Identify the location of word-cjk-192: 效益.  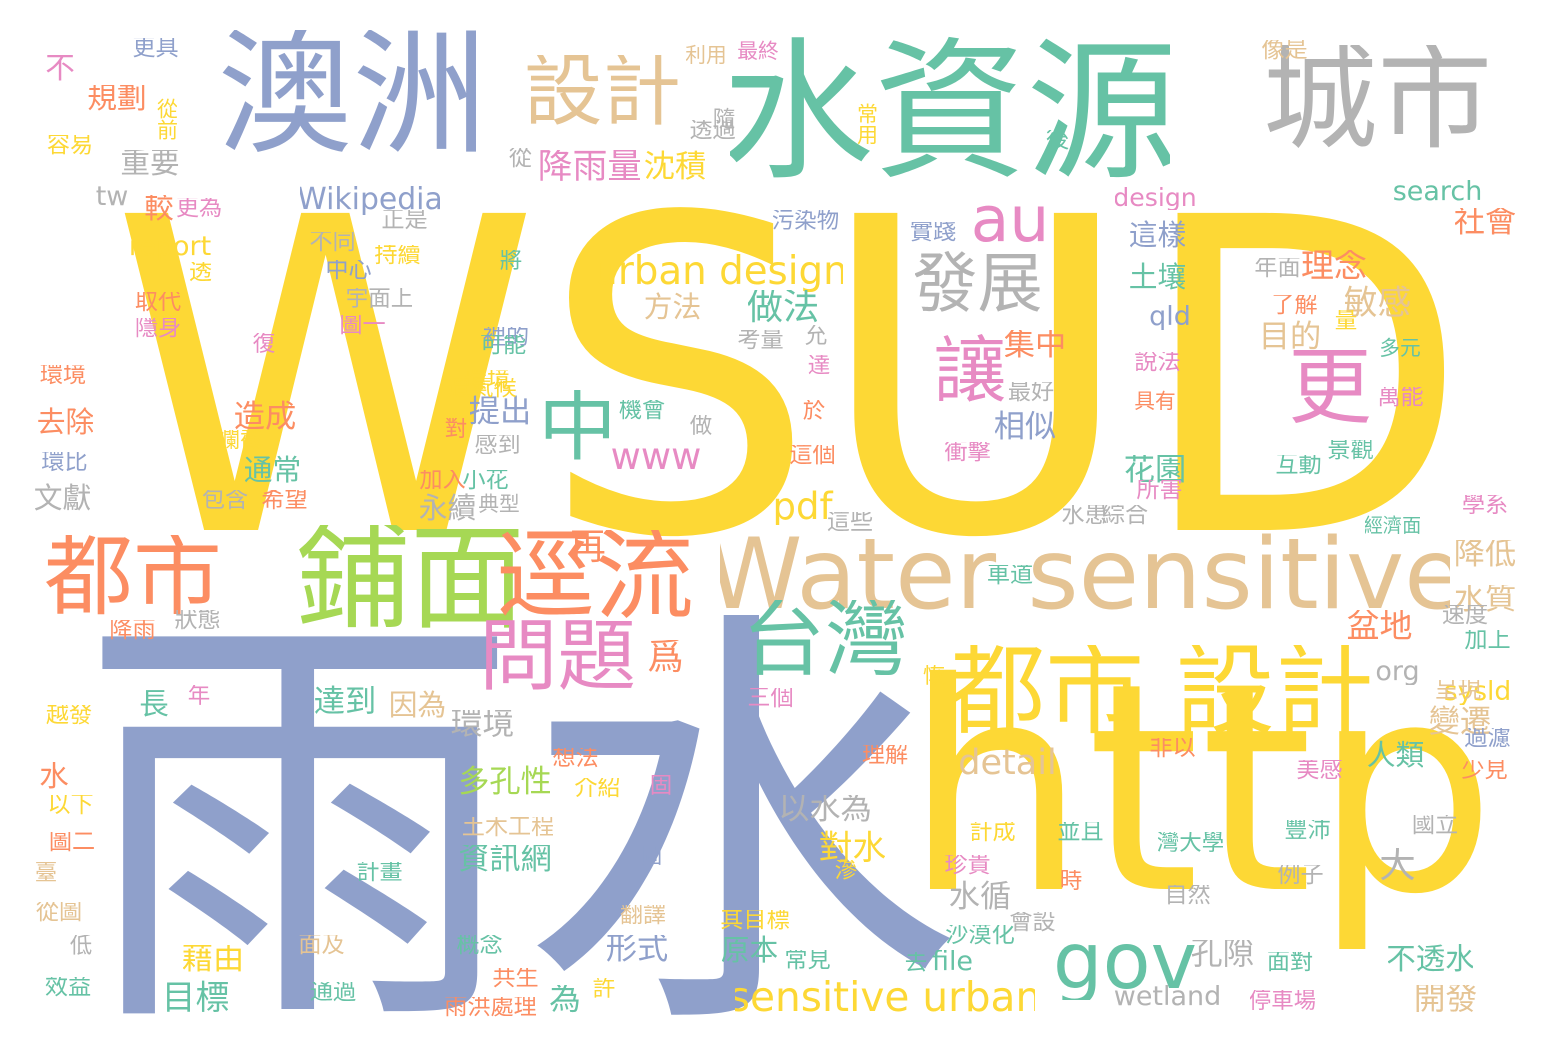
(68, 988).